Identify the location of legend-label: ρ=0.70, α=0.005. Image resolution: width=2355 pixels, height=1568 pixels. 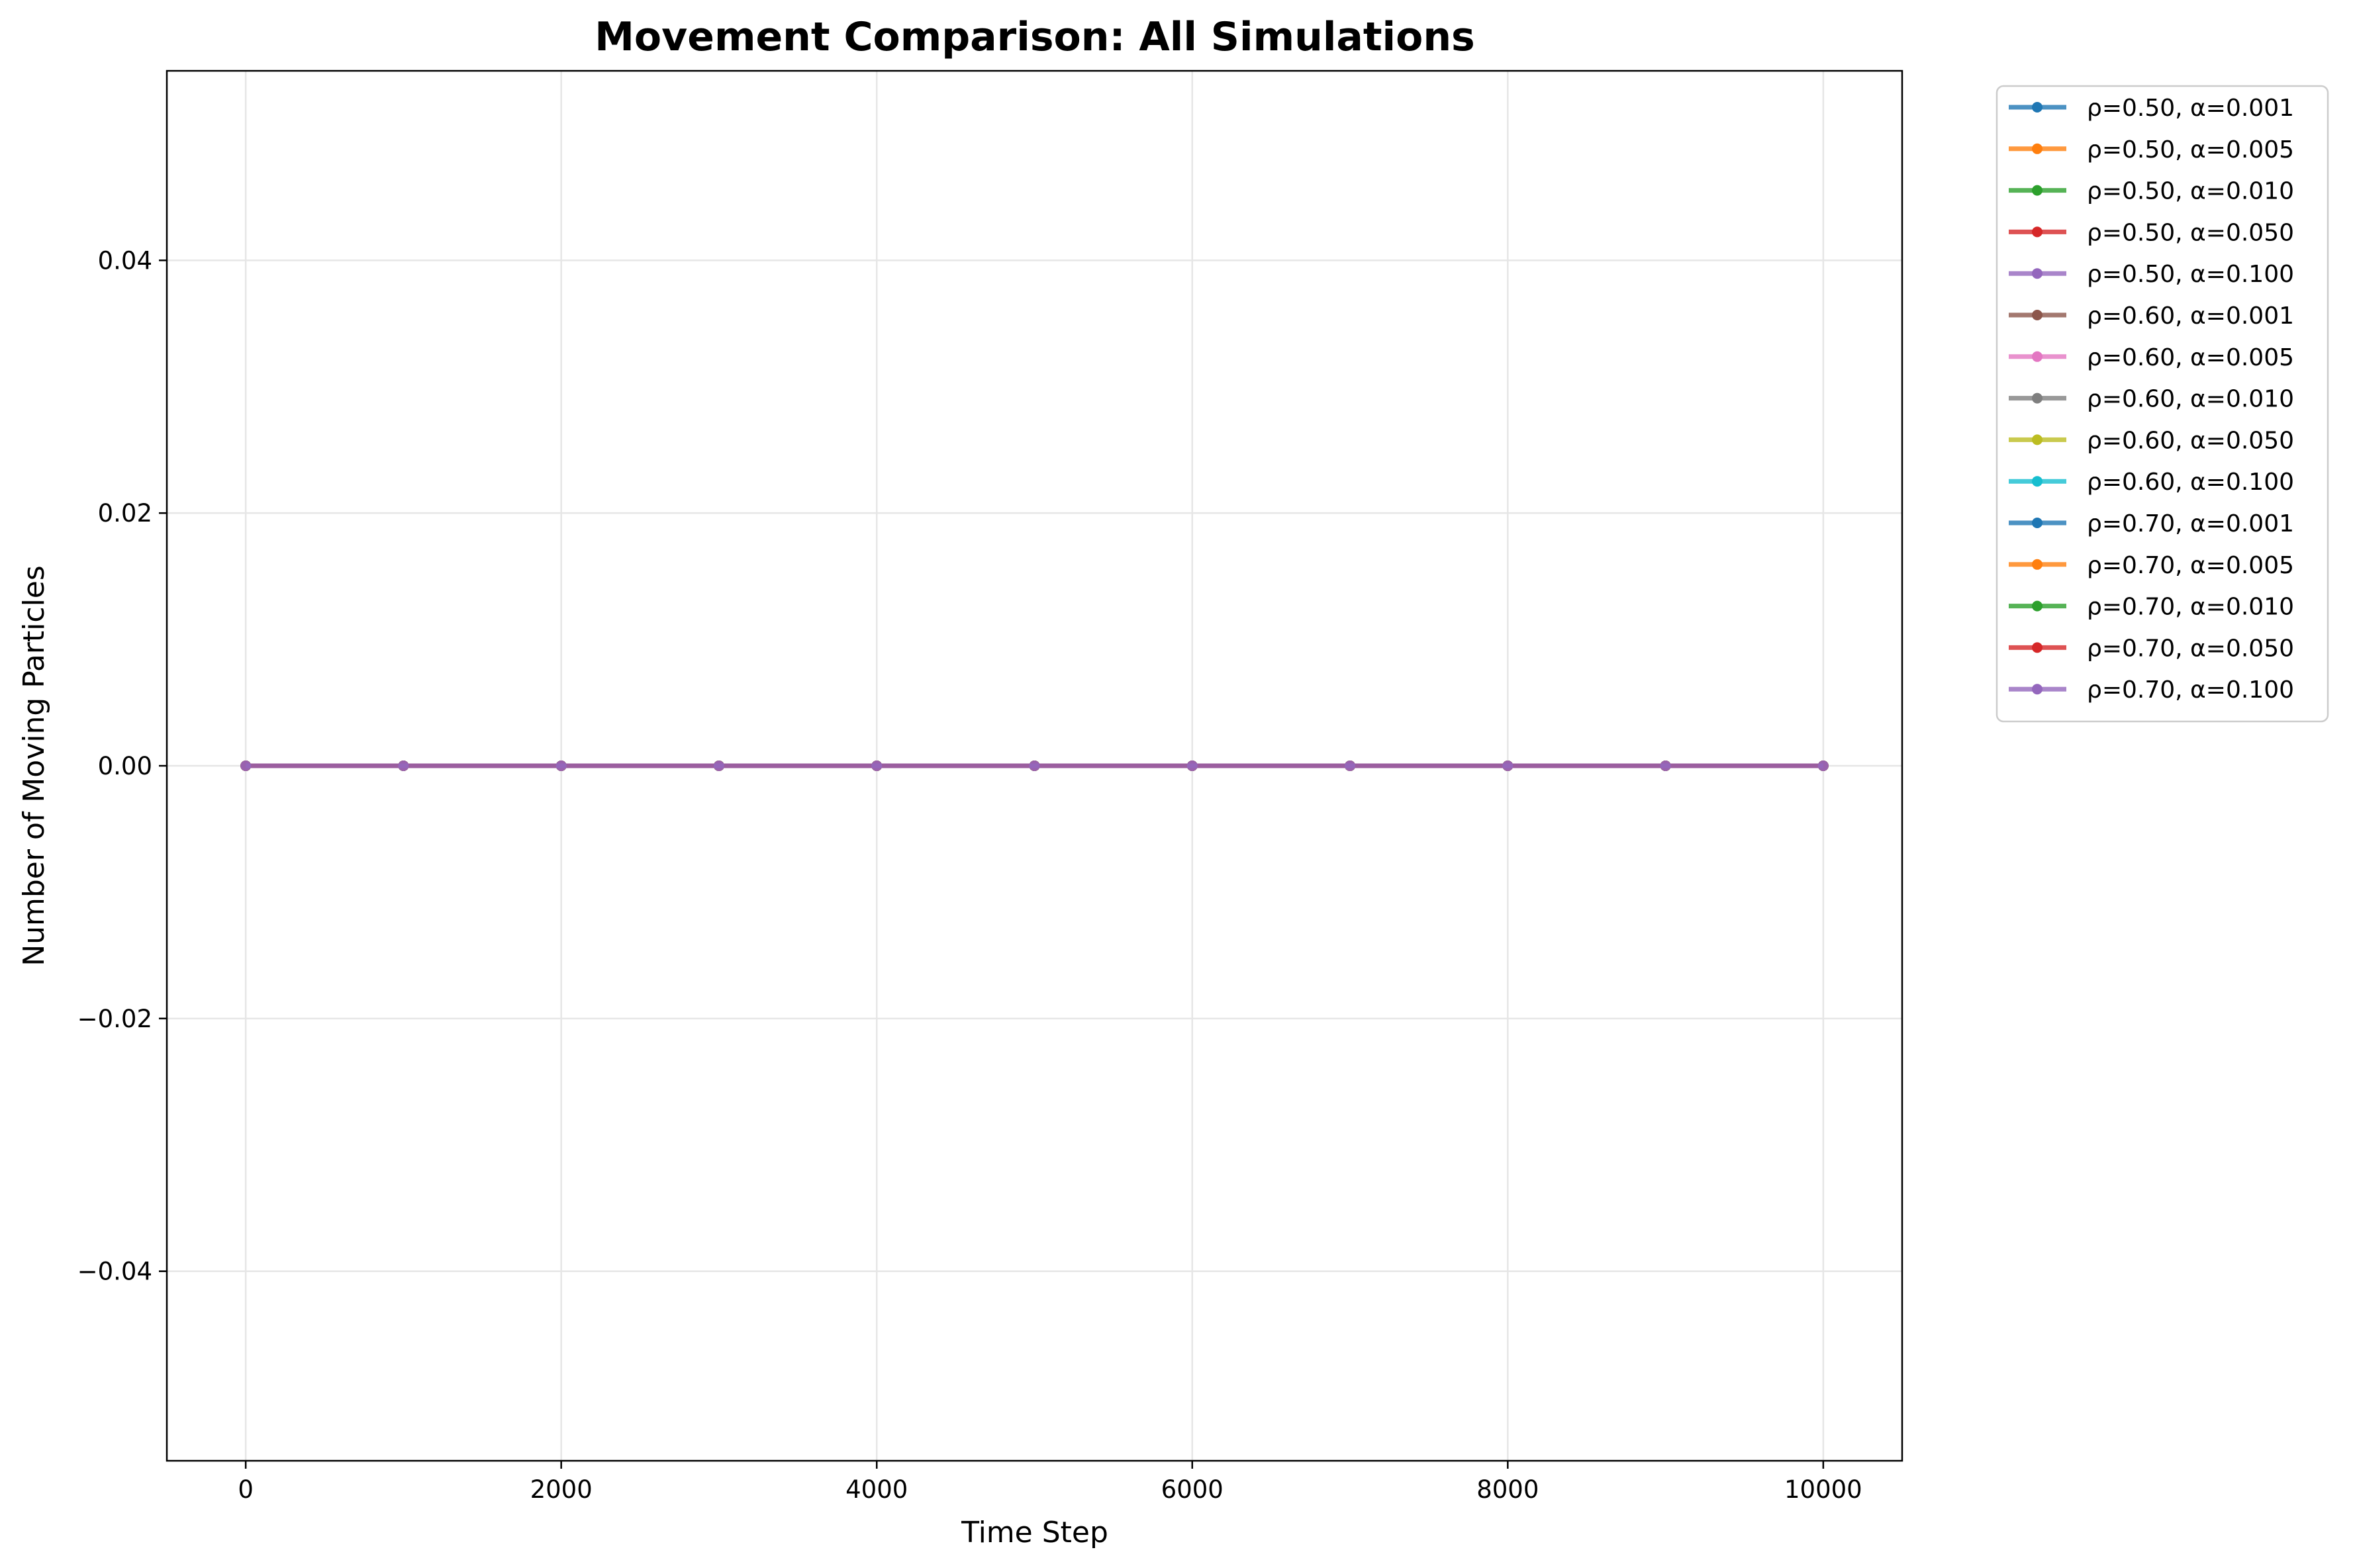
(2191, 565).